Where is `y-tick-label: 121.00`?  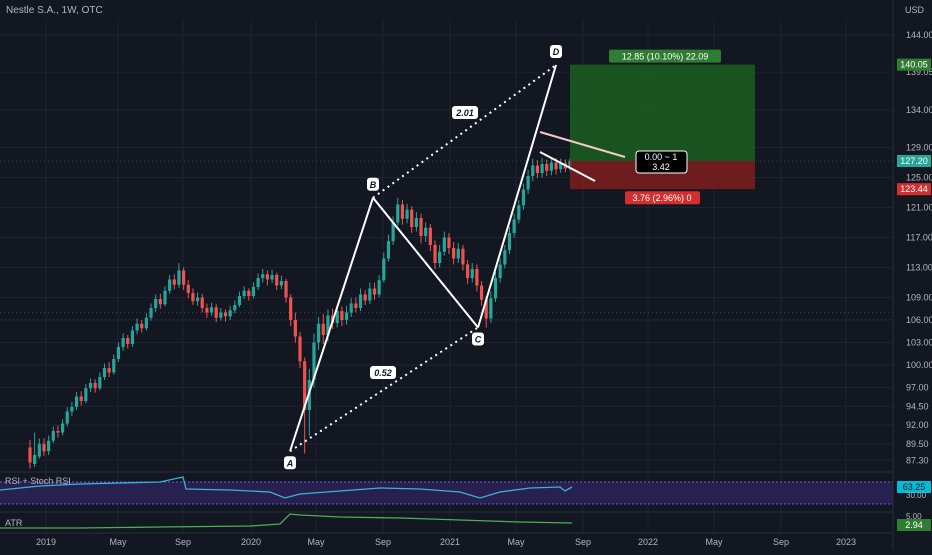 y-tick-label: 121.00 is located at coordinates (919, 208).